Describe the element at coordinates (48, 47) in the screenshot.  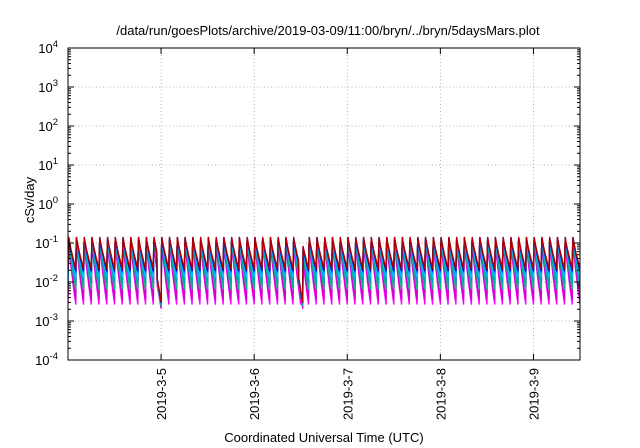
I see `y-tick-label: 10⁴` at that location.